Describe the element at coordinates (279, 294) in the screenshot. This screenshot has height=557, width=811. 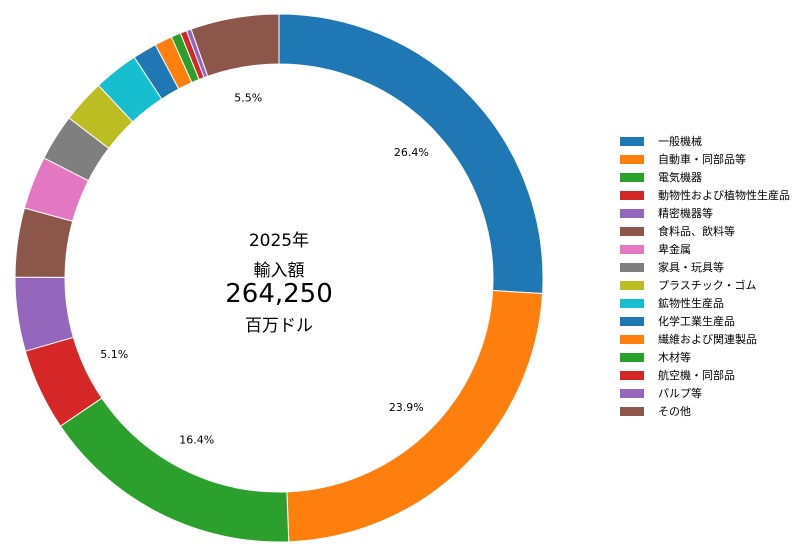
I see `center-value: 264,250` at that location.